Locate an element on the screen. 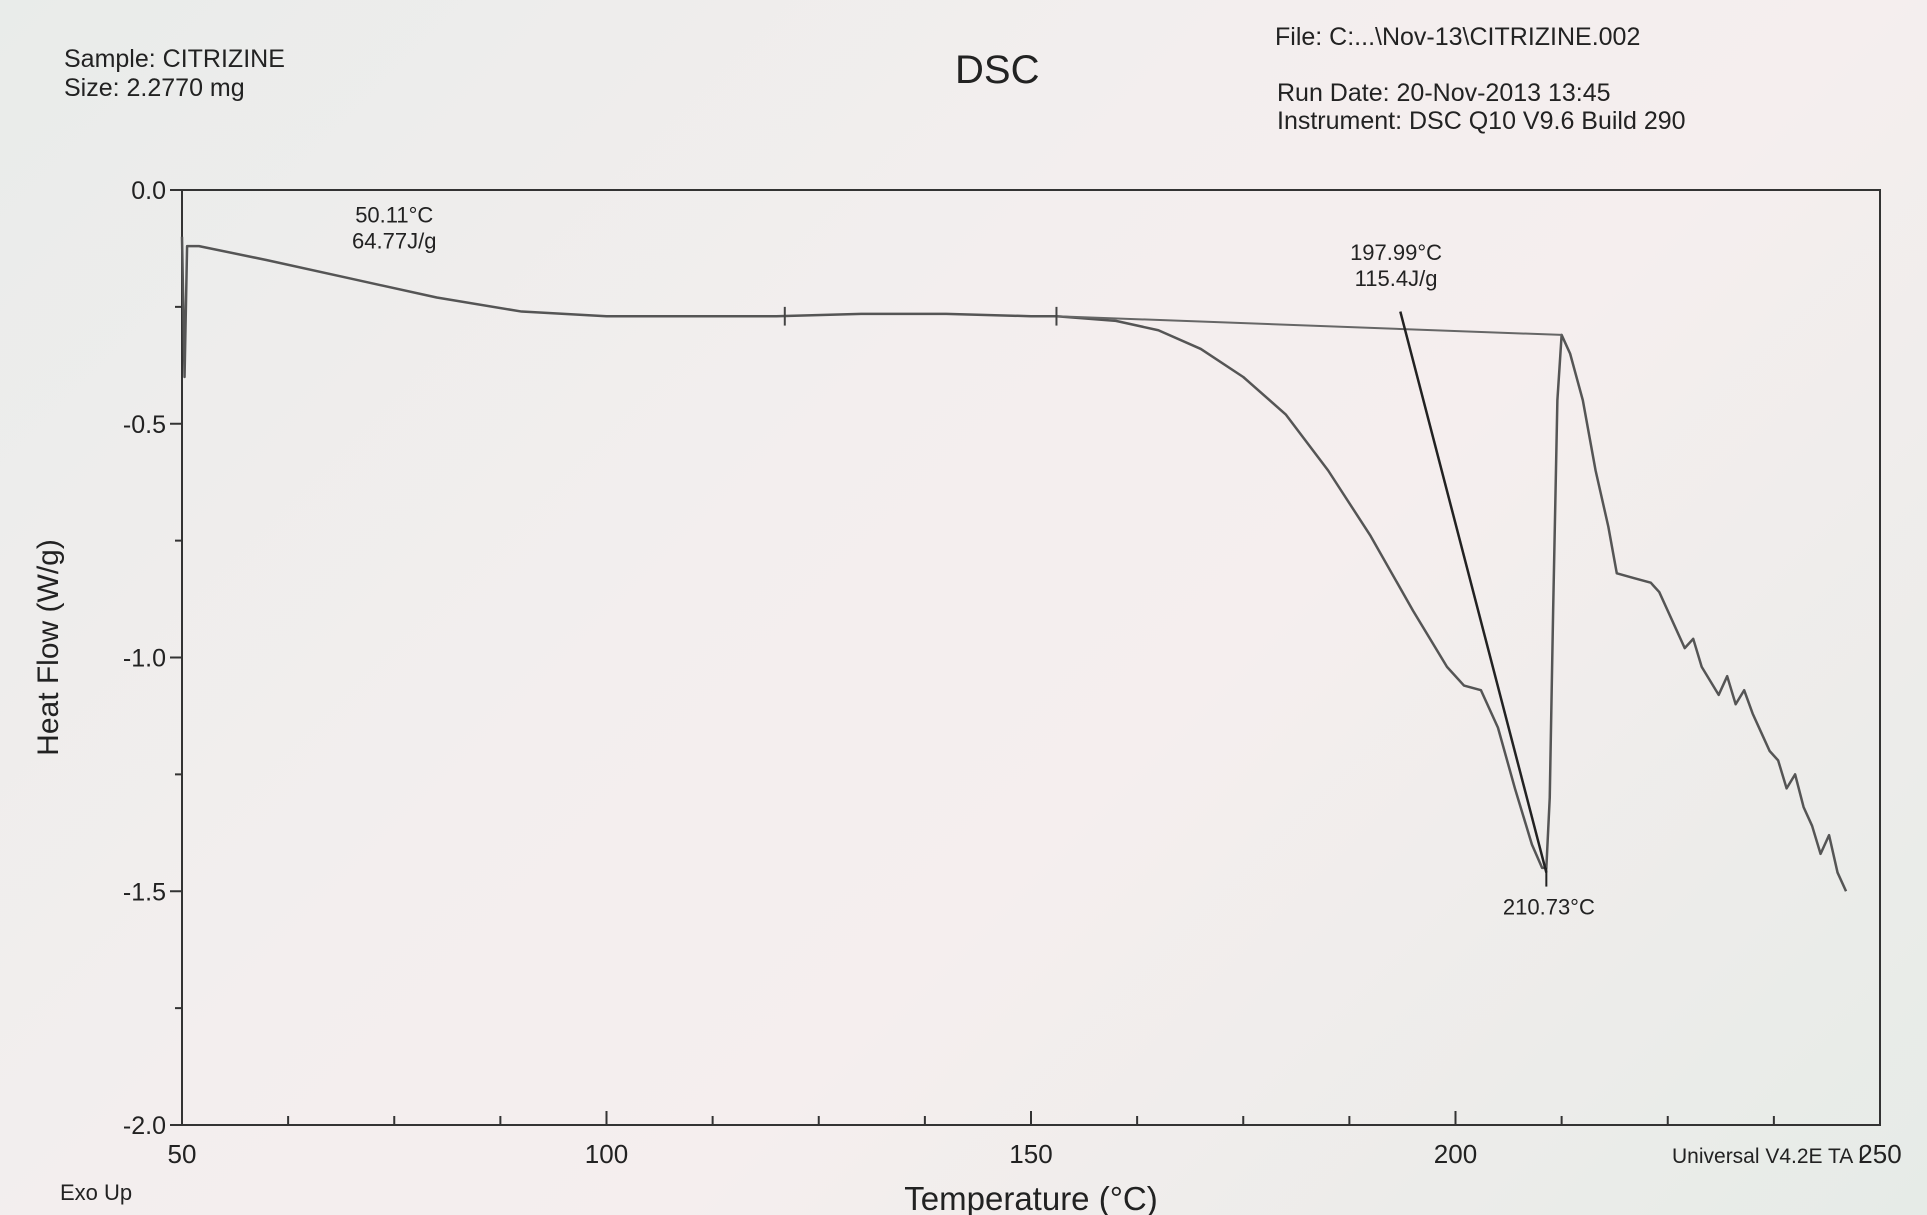 This screenshot has width=1927, height=1215. y-tick-label: 0.0 is located at coordinates (148, 191).